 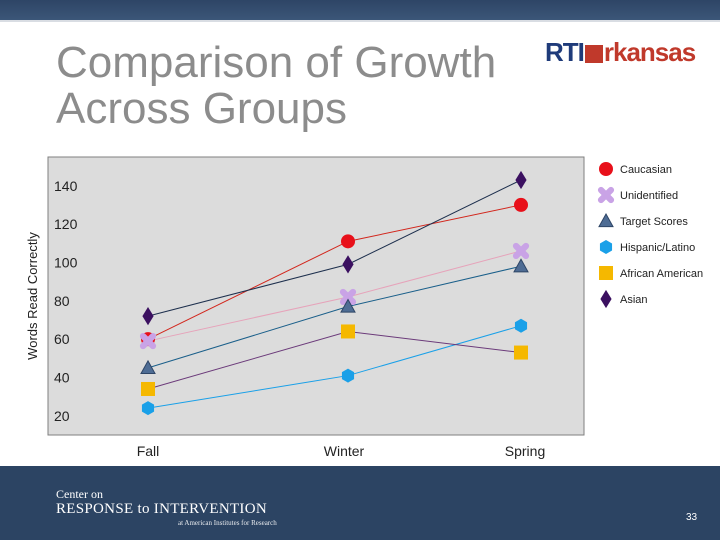 What do you see at coordinates (606, 247) in the screenshot?
I see `legend-marker-hispanic-latino` at bounding box center [606, 247].